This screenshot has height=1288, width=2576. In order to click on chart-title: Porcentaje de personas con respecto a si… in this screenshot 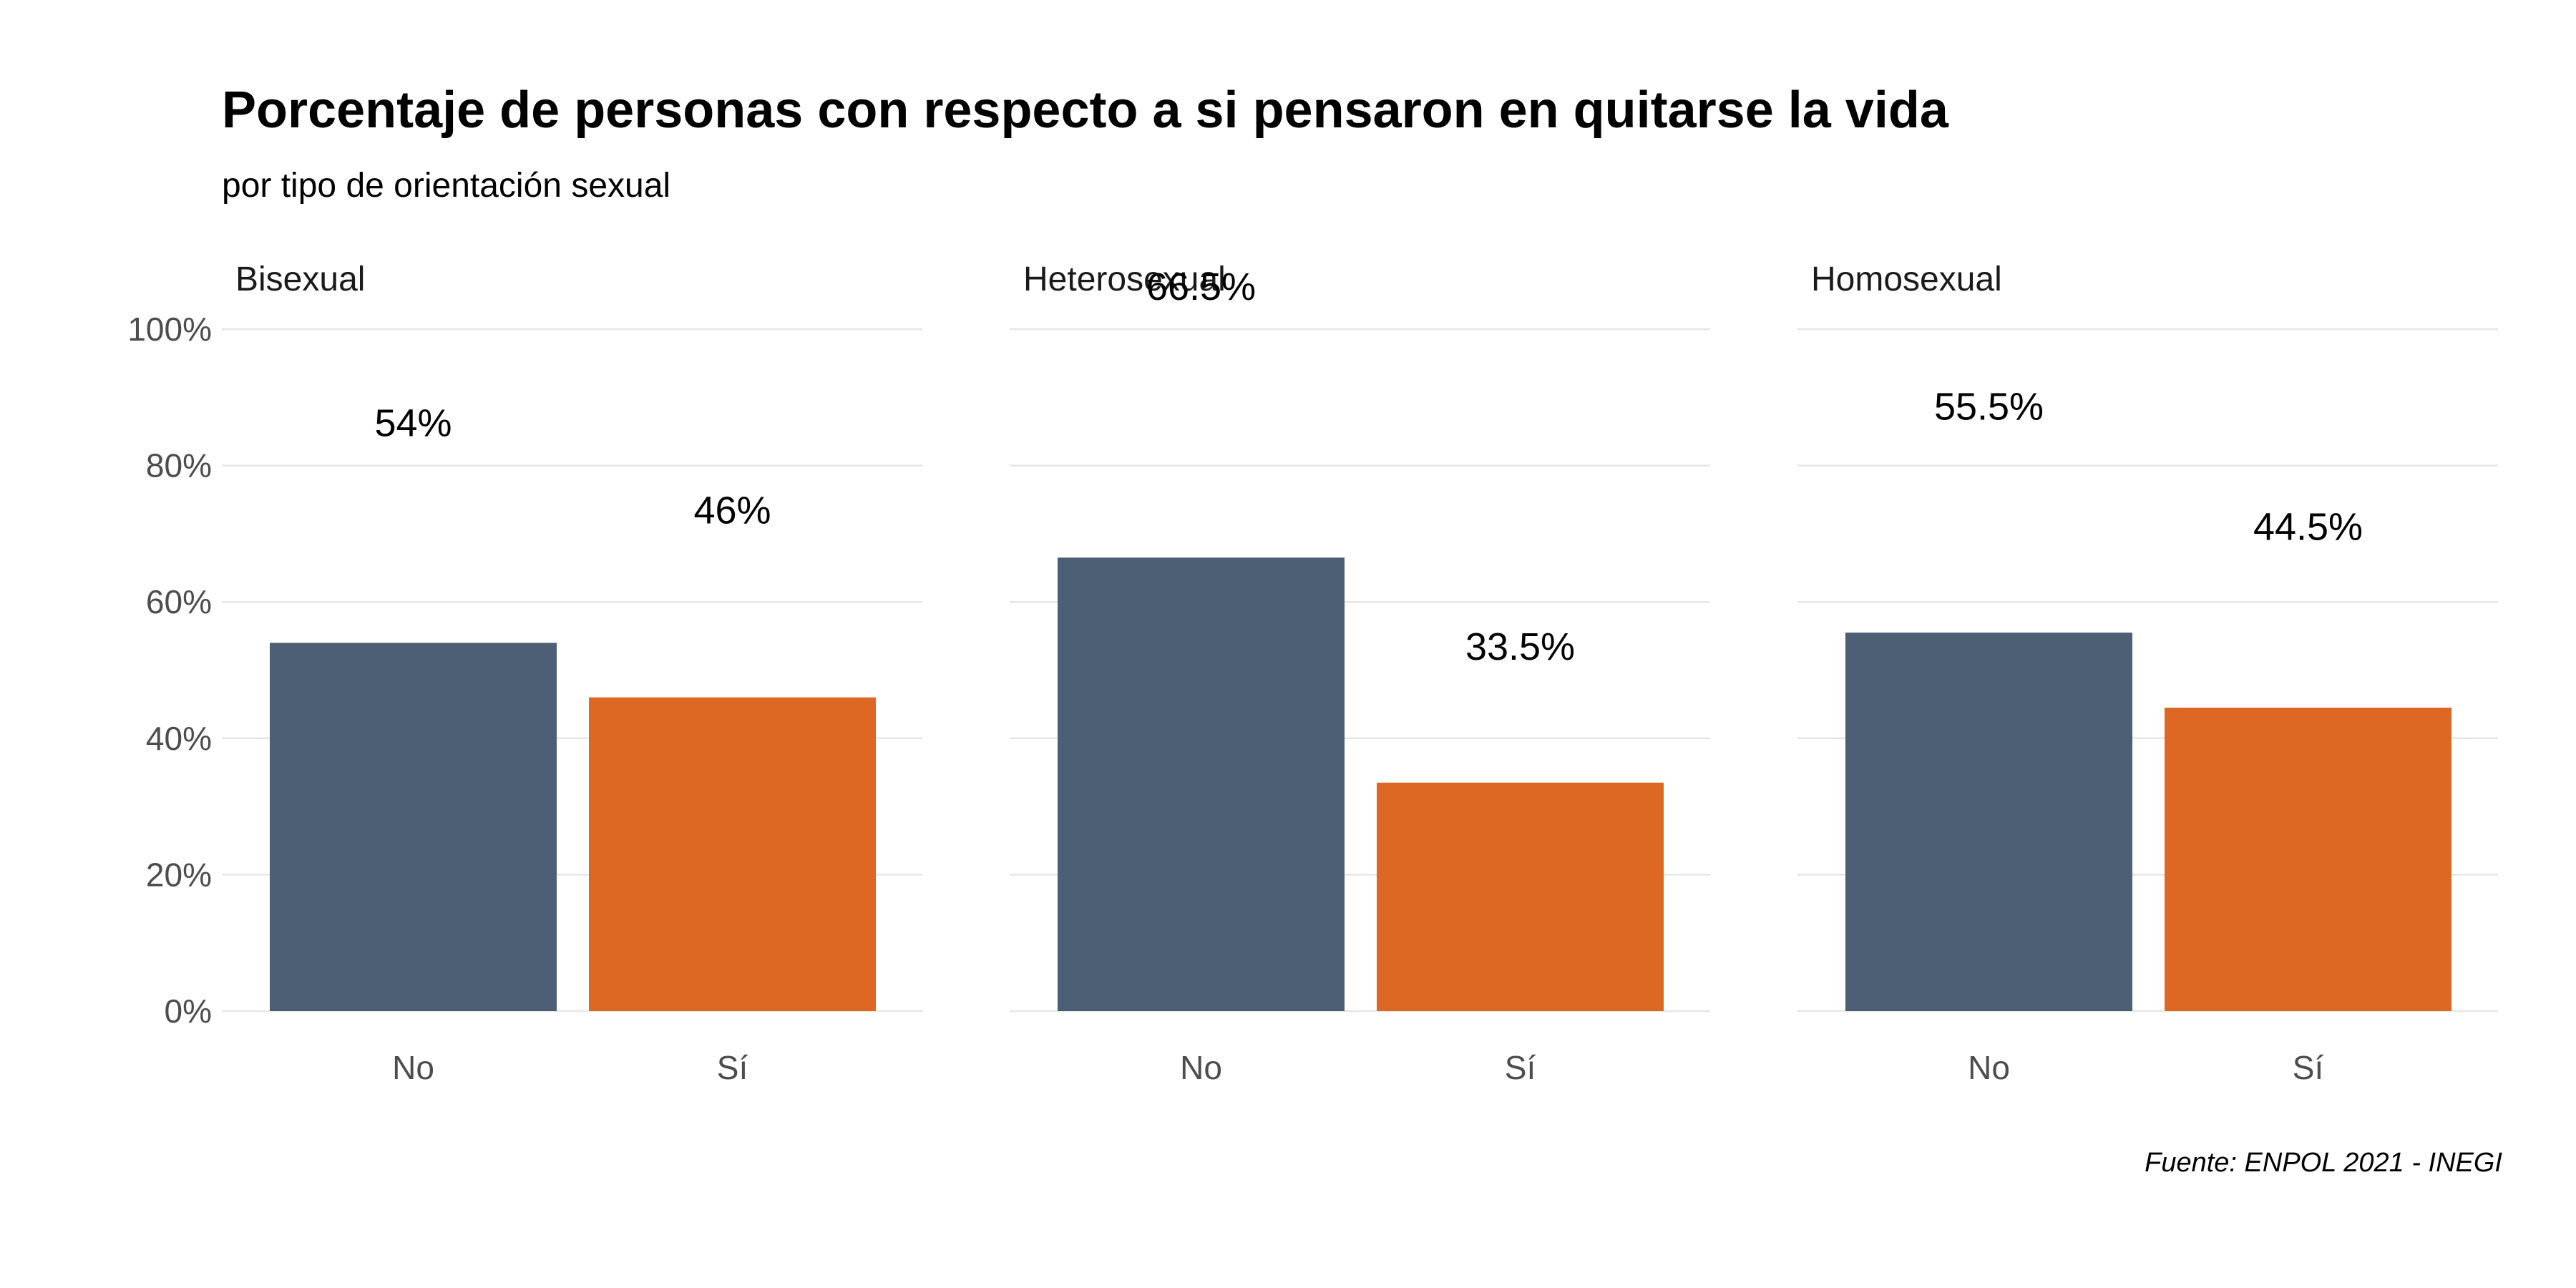, I will do `click(1085, 110)`.